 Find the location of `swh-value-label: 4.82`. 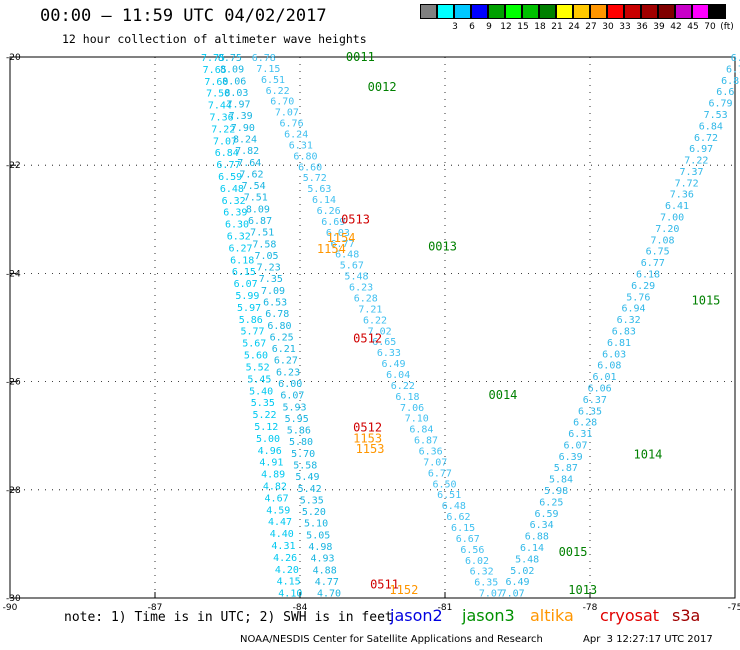

swh-value-label: 4.82 is located at coordinates (275, 486).